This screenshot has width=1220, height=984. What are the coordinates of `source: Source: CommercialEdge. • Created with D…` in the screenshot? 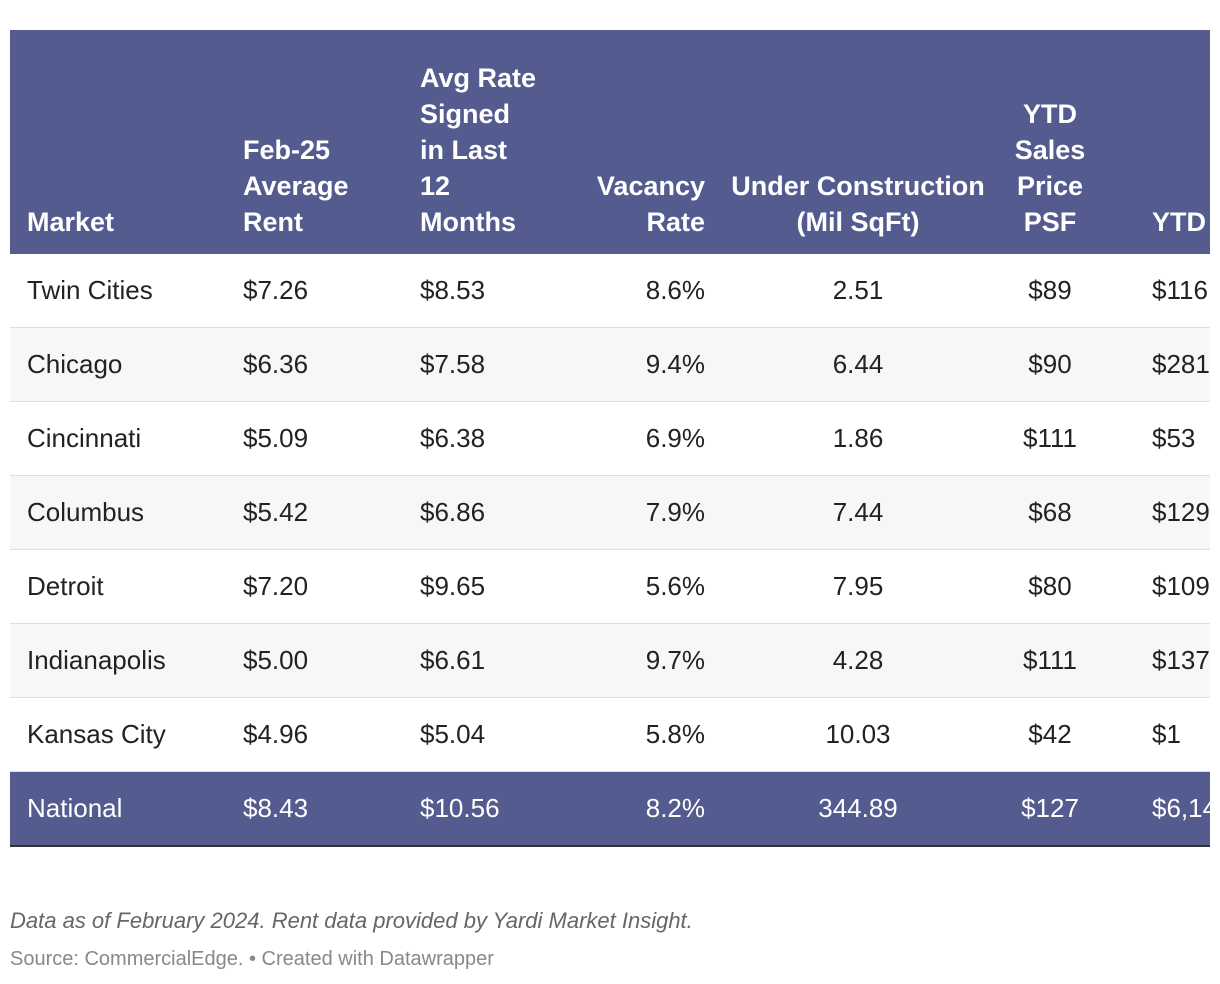 It's located at (252, 959).